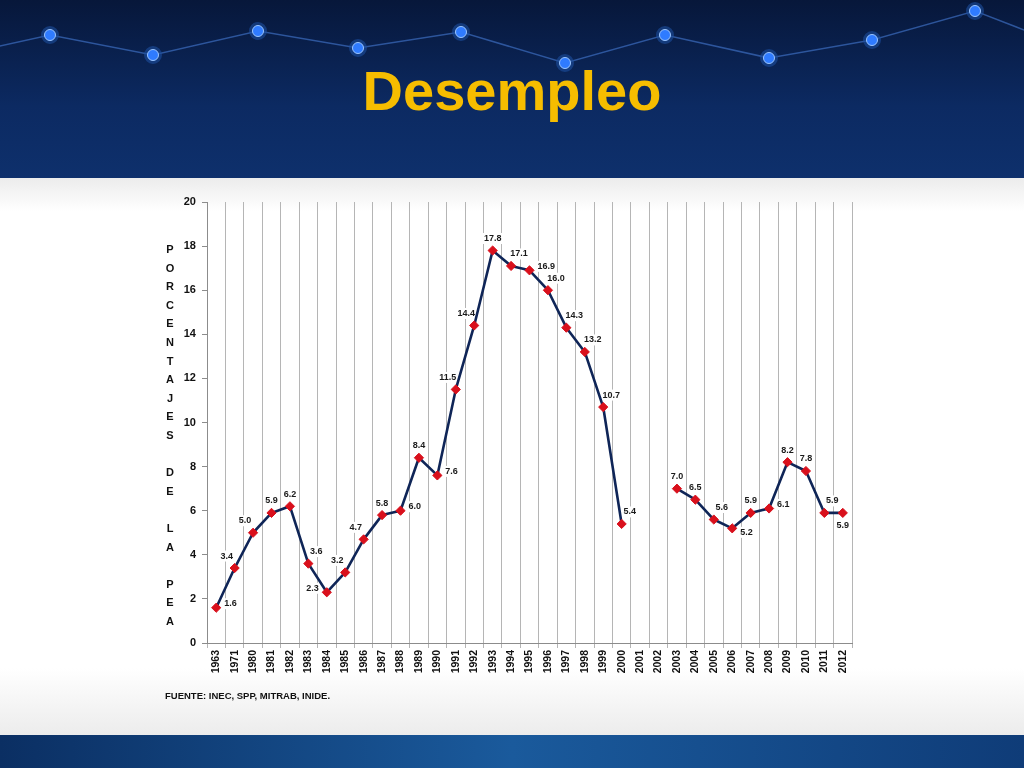 This screenshot has height=768, width=1024. Describe the element at coordinates (189, 377) in the screenshot. I see `y-tick-label: 12` at that location.